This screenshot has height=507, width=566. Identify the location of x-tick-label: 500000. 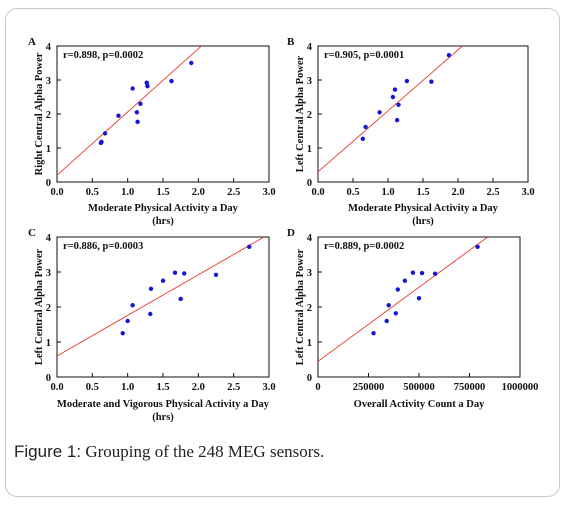
(419, 387).